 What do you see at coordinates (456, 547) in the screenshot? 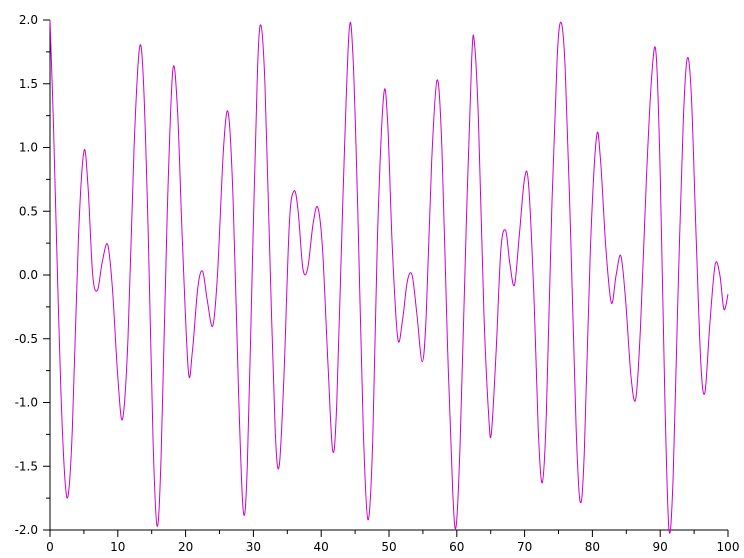
I see `x-tick-label: 60` at bounding box center [456, 547].